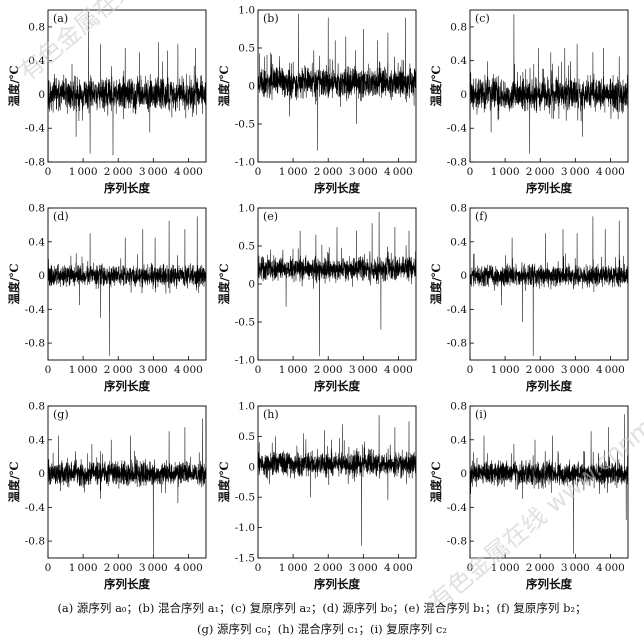 This screenshot has height=644, width=644. I want to click on y-tick-label: -1.0, so click(245, 361).